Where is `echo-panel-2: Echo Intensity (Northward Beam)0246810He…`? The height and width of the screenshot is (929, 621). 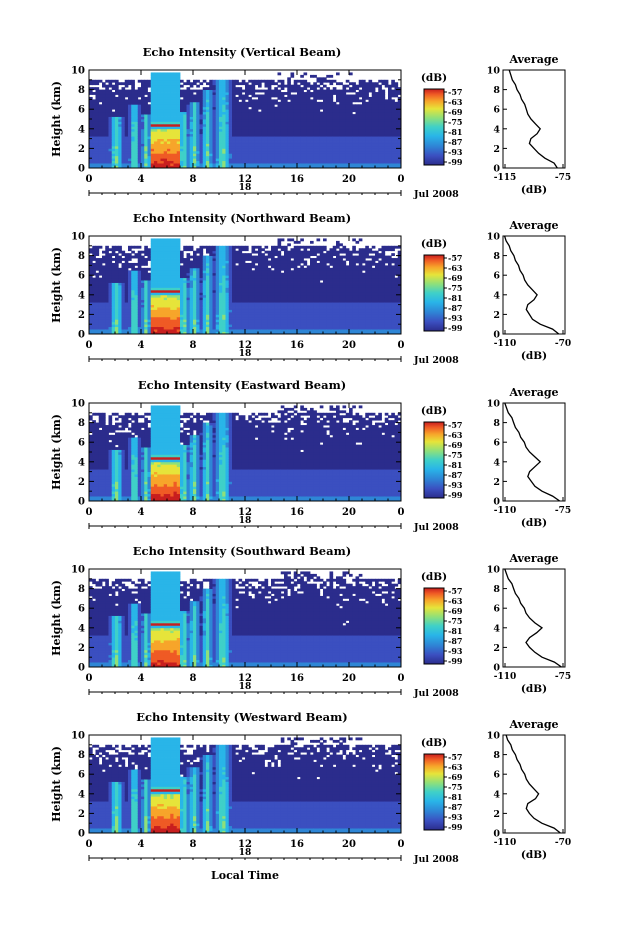 echo-panel-2: Echo Intensity (Northward Beam)0246810He… is located at coordinates (310, 288).